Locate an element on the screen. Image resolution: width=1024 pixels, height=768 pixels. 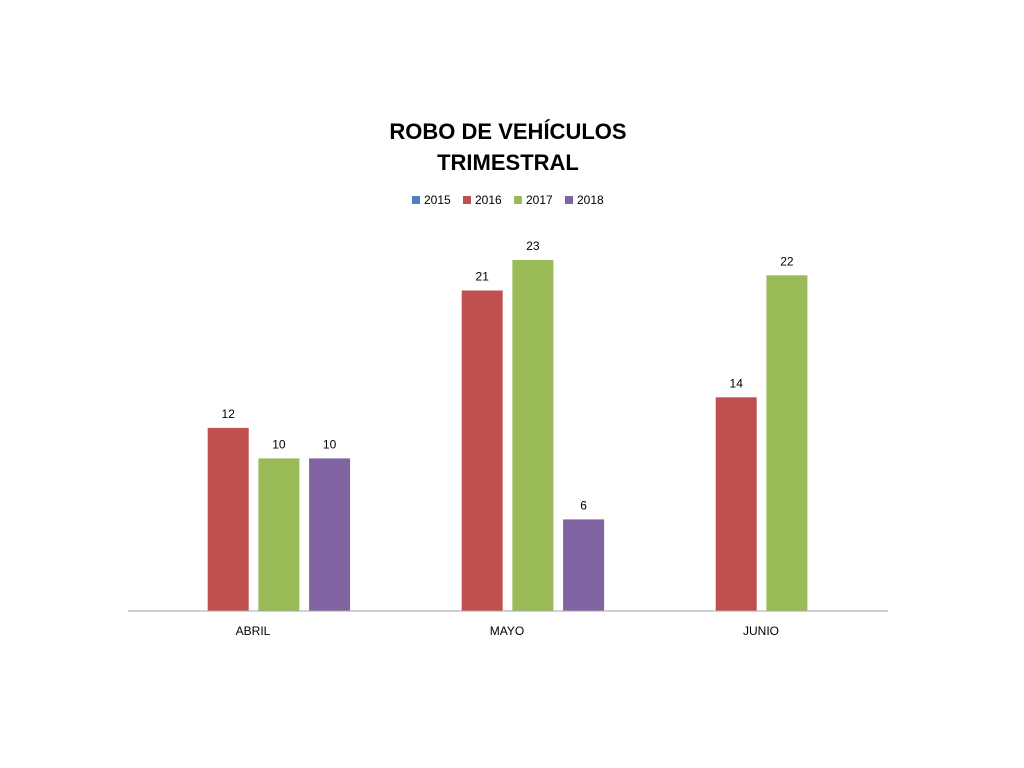
data-label-mayo-2016: 21 is located at coordinates (483, 277).